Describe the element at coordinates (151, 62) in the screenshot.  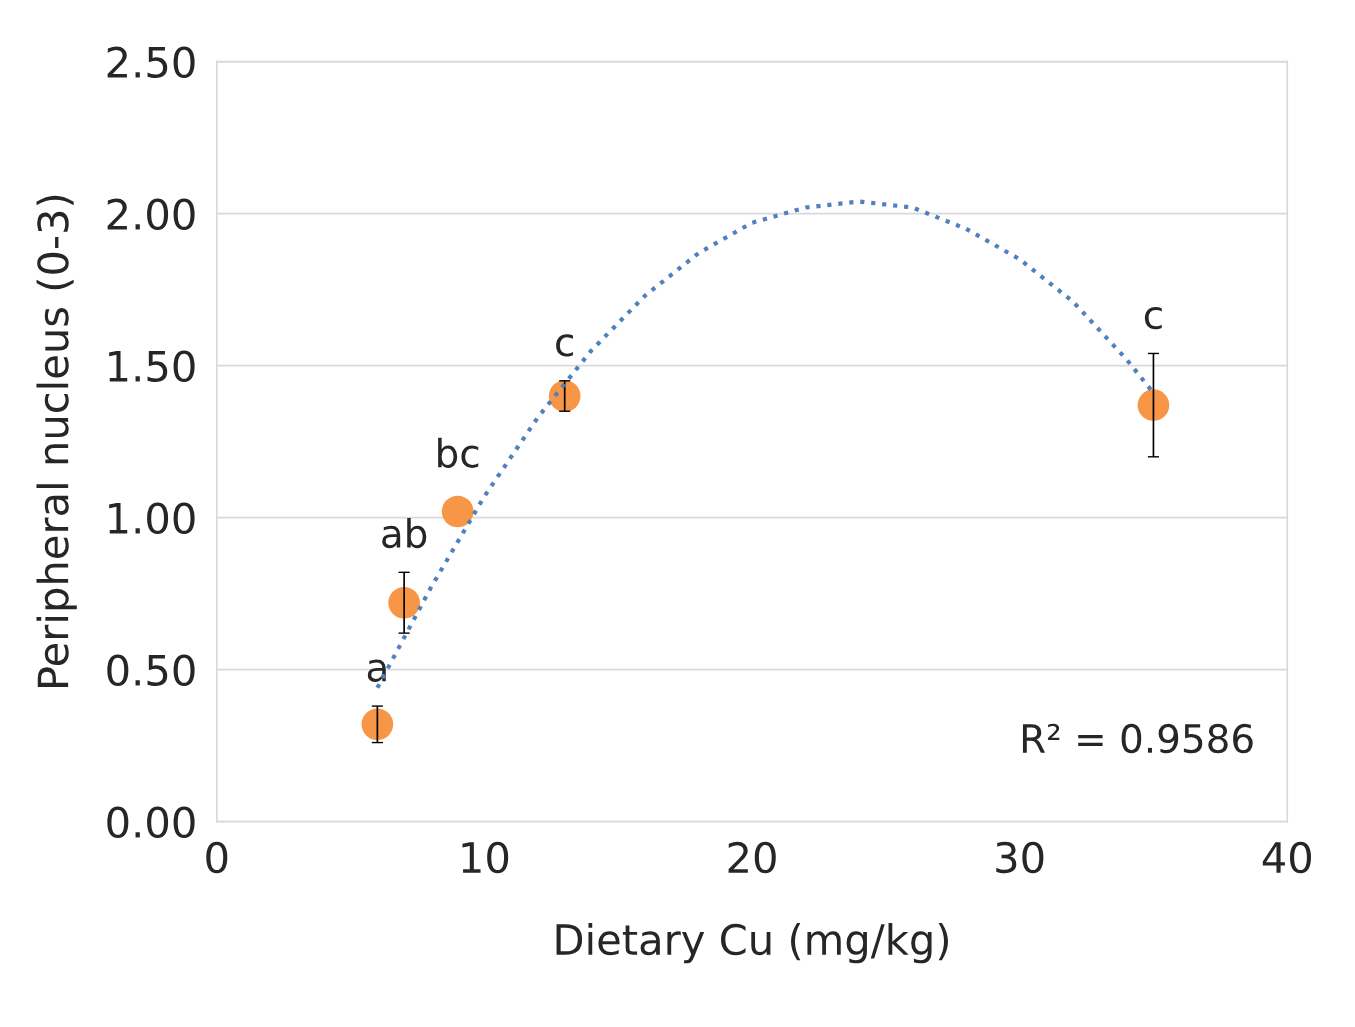
I see `y-tick-label: 2.50` at that location.